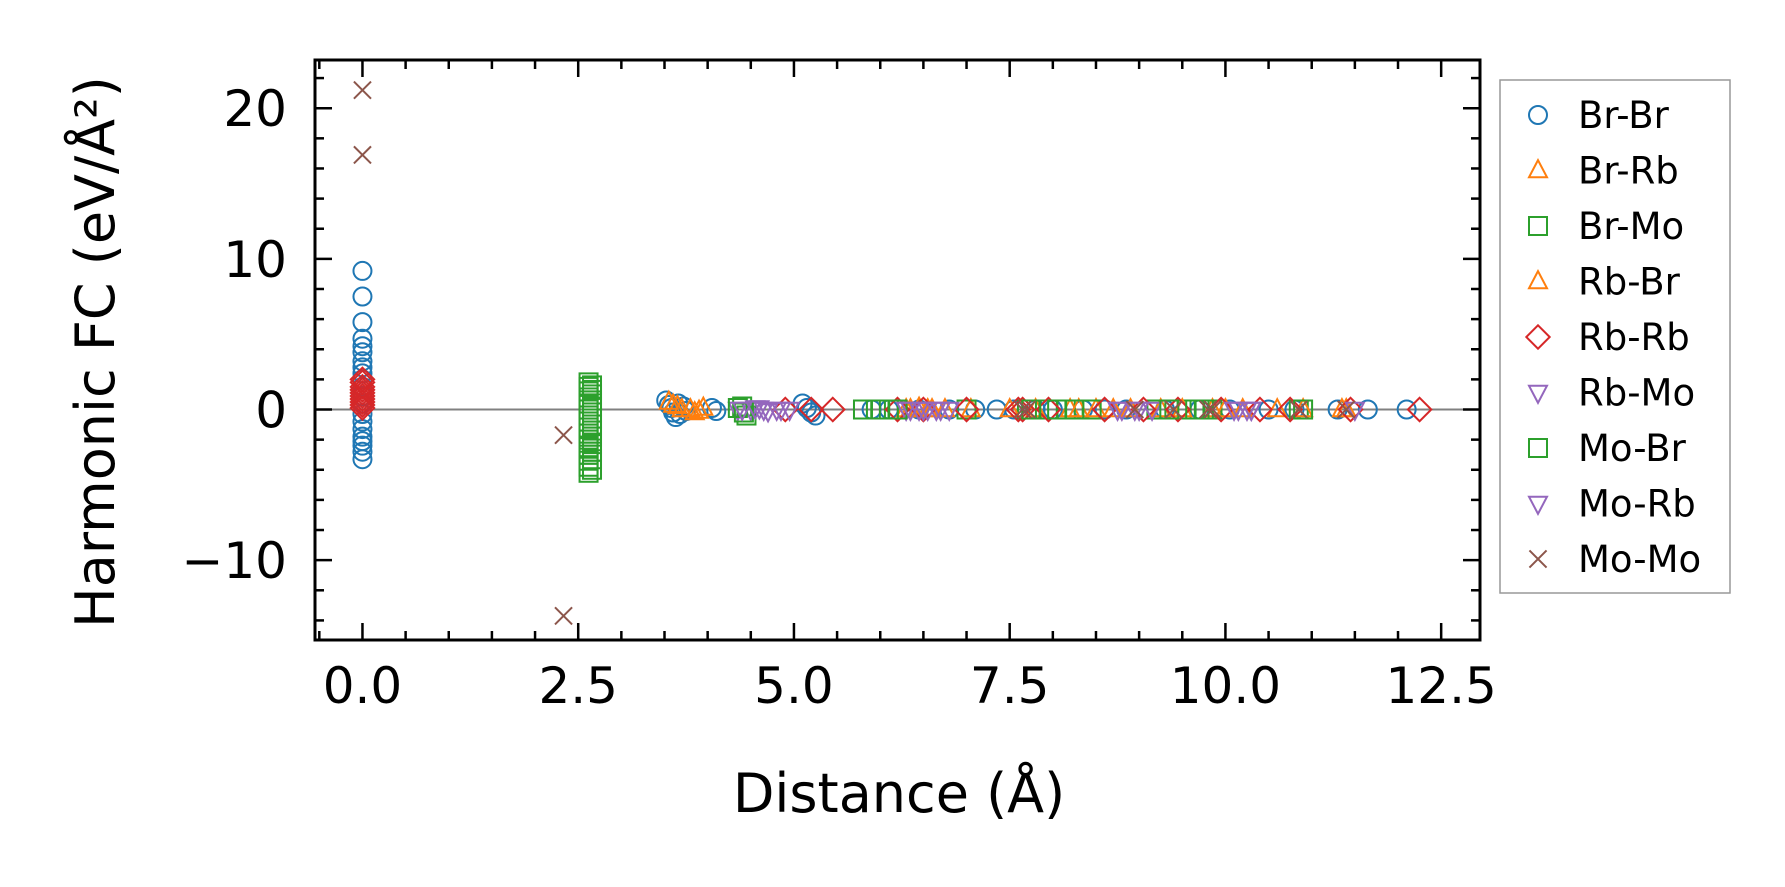 The height and width of the screenshot is (887, 1785). Describe the element at coordinates (234, 561) in the screenshot. I see `y-tick-label: −10` at that location.